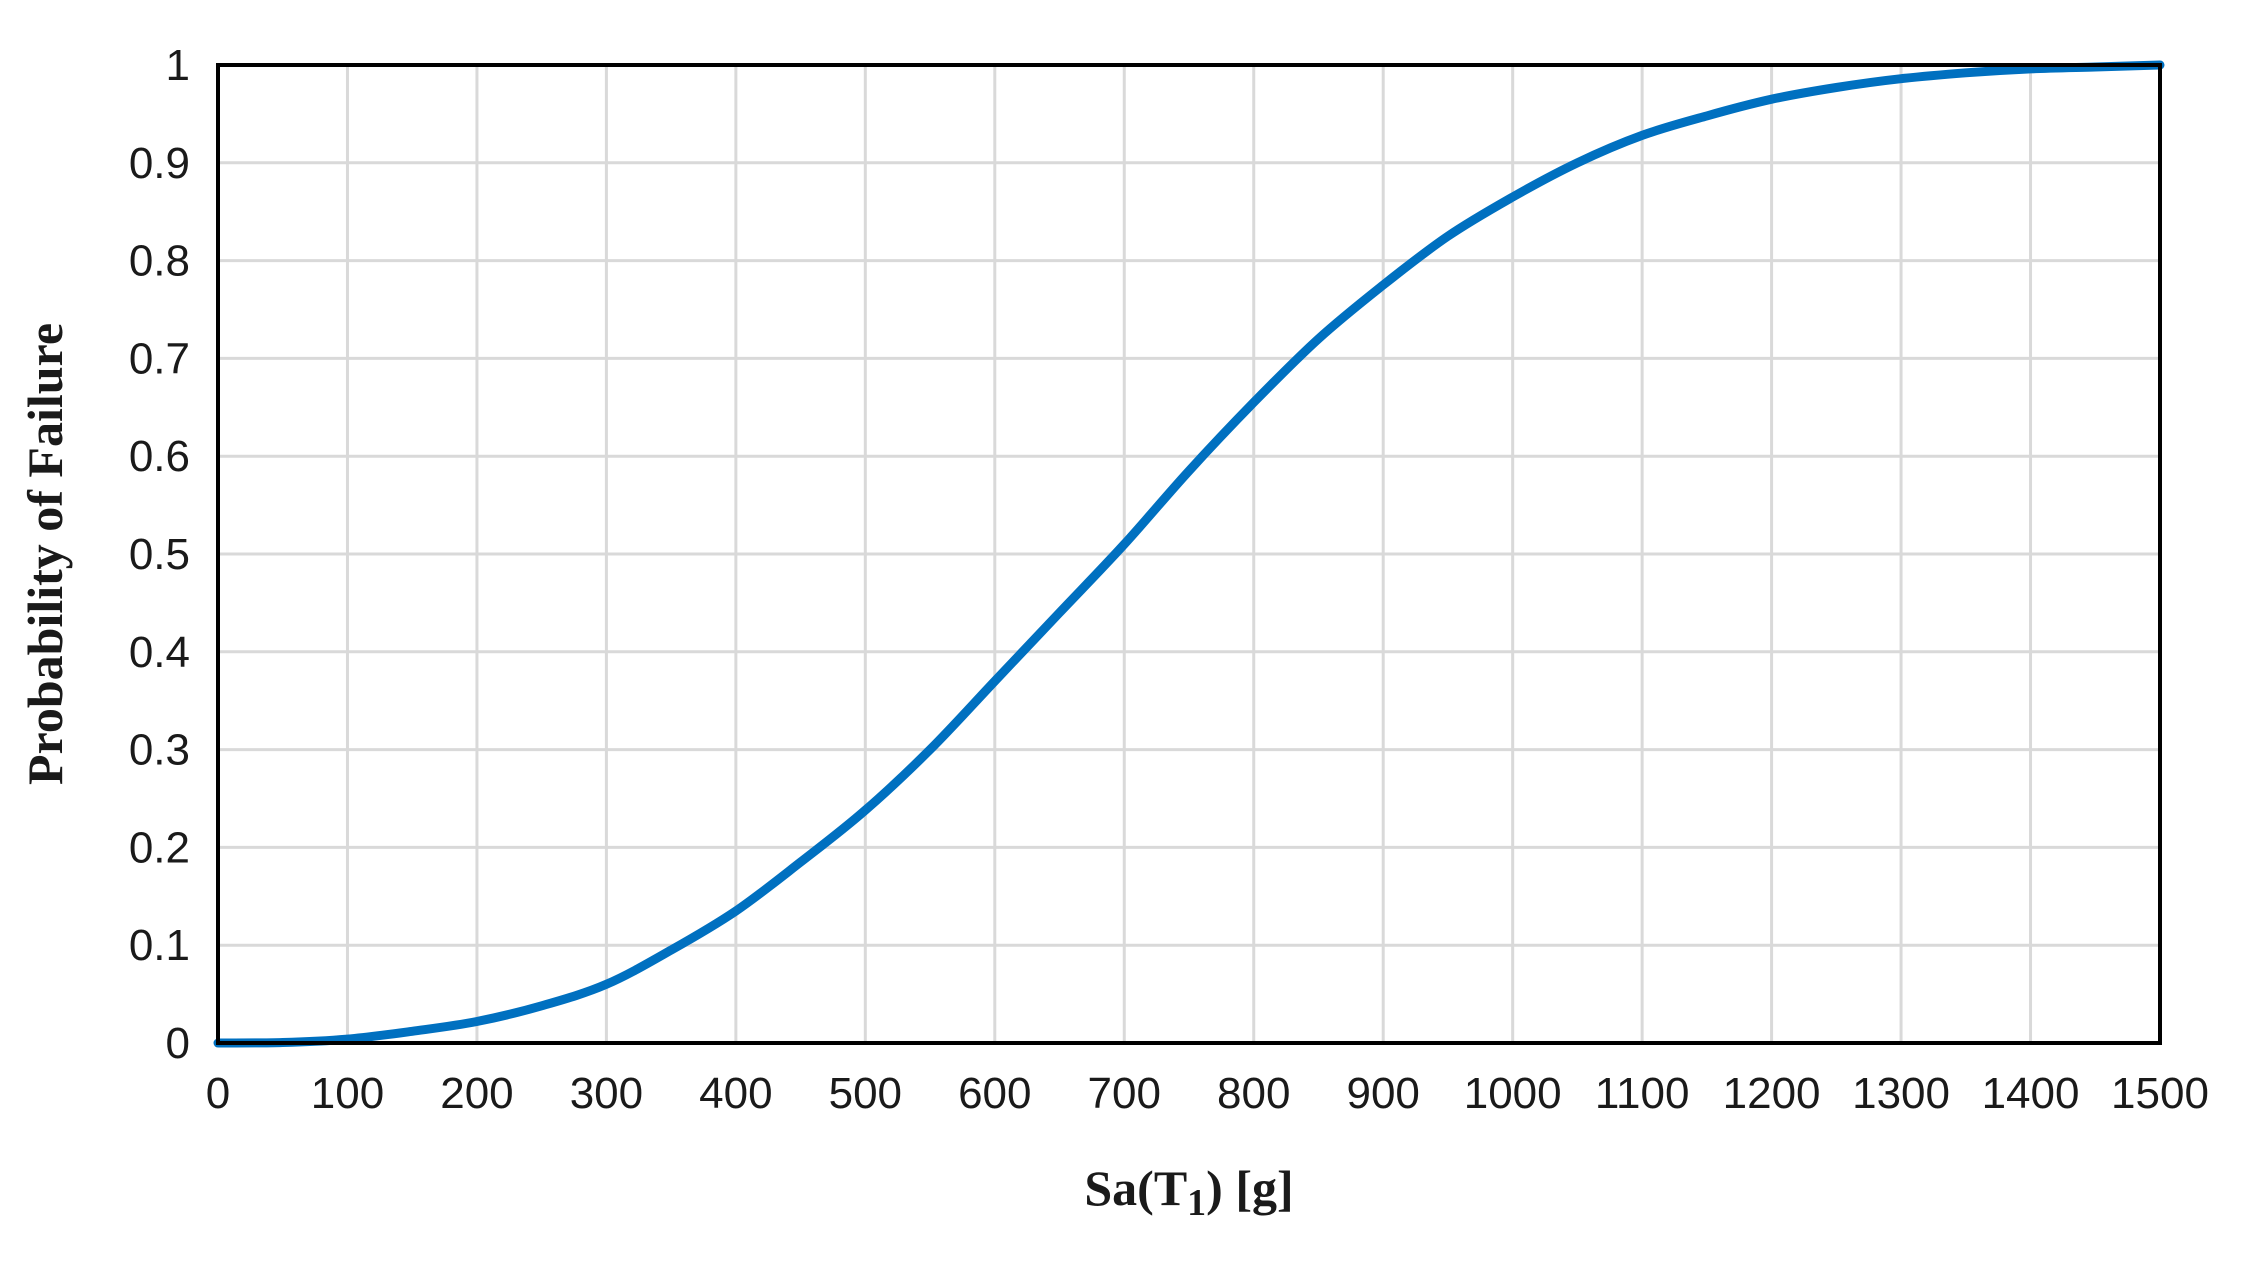  I want to click on y-tick-label: 0.5, so click(159, 554).